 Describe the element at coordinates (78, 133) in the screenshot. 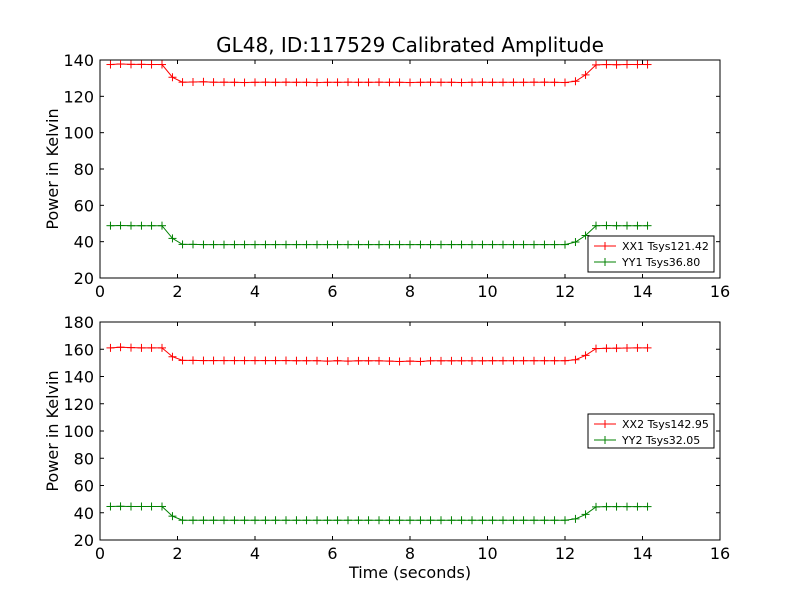

I see `y-tick-label: 100` at that location.